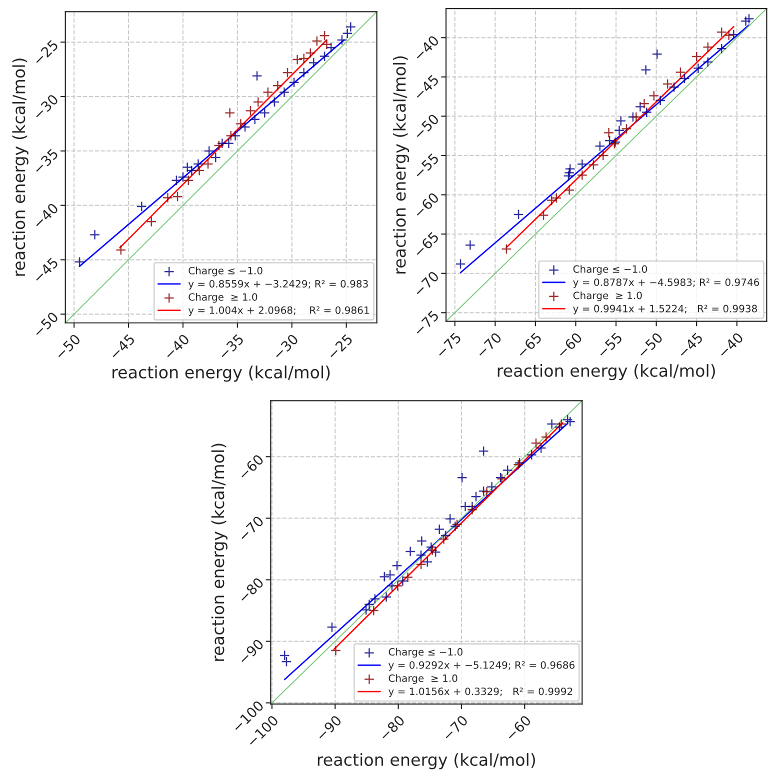  Describe the element at coordinates (609, 345) in the screenshot. I see `x-tick-label: −55` at that location.